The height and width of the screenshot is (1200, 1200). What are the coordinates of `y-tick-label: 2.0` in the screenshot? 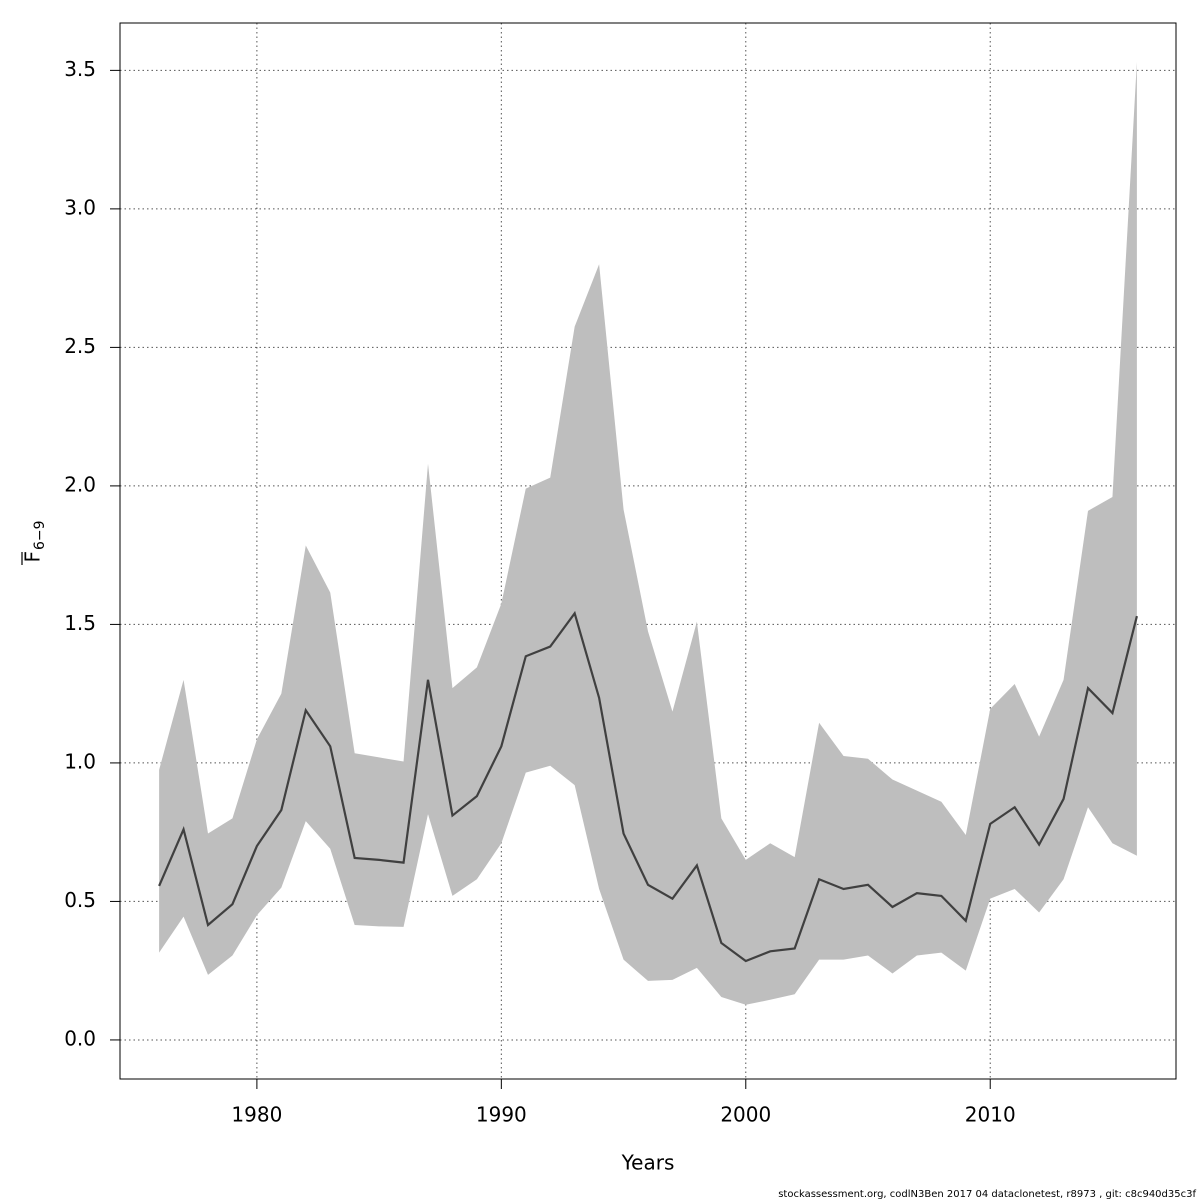 It's located at (80, 484).